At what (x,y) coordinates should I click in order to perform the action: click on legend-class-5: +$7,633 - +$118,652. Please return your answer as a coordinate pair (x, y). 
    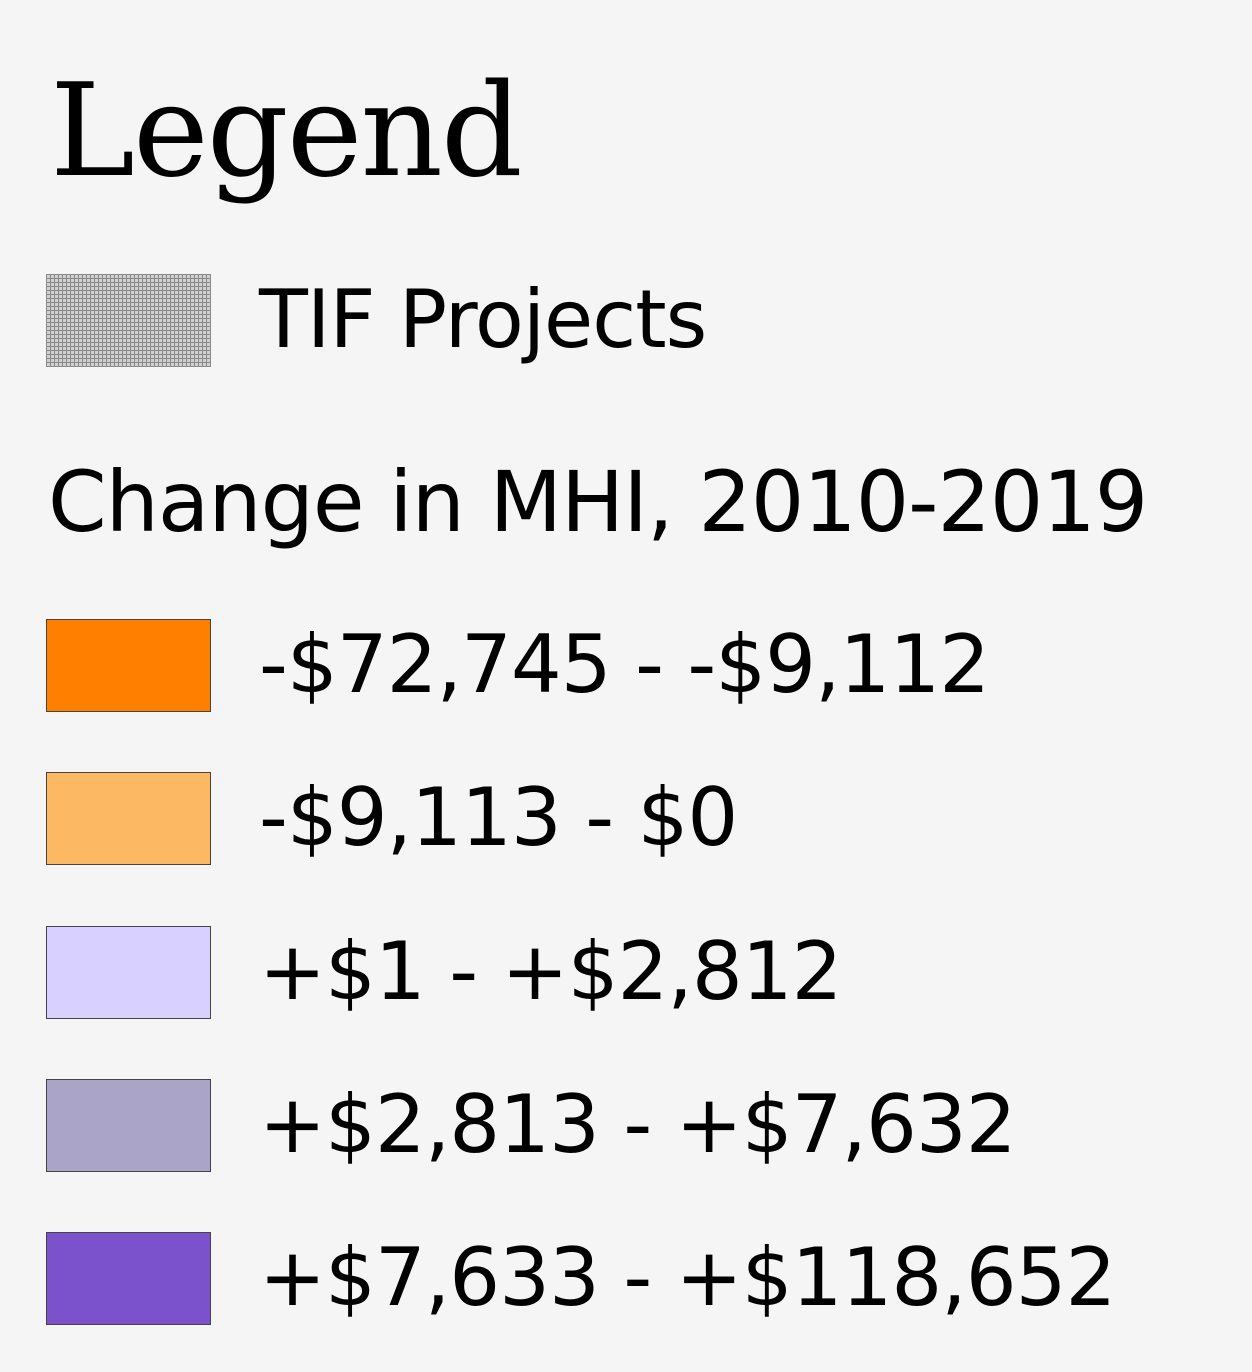
    Looking at the image, I should click on (581, 1278).